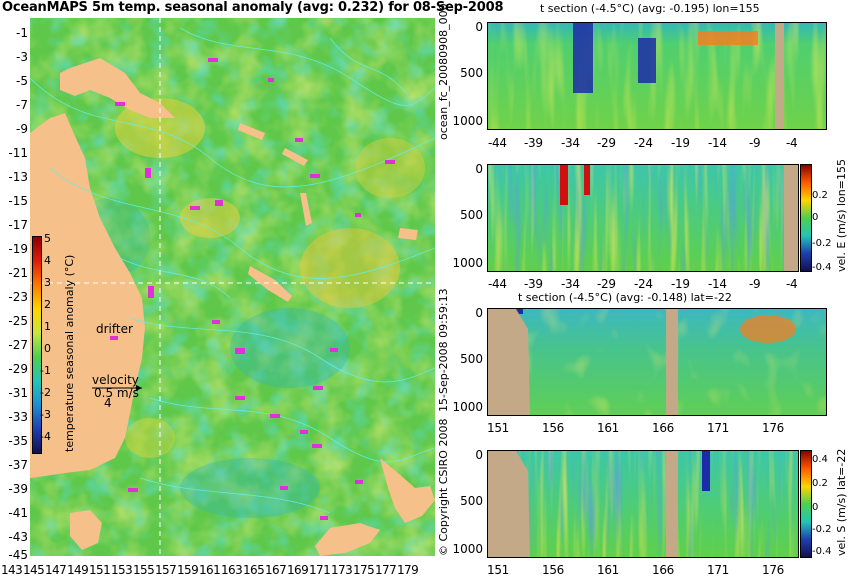 The height and width of the screenshot is (580, 850). What do you see at coordinates (22, 129) in the screenshot?
I see `lat-tick: -9` at bounding box center [22, 129].